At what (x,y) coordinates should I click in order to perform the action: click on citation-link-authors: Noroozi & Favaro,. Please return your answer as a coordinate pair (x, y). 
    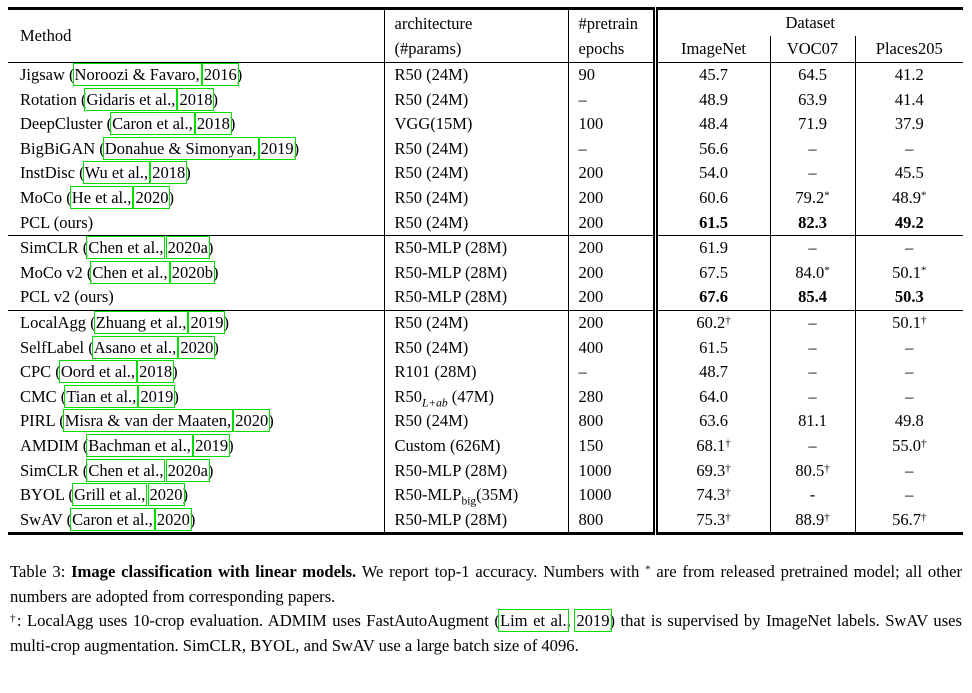
    Looking at the image, I should click on (137, 74).